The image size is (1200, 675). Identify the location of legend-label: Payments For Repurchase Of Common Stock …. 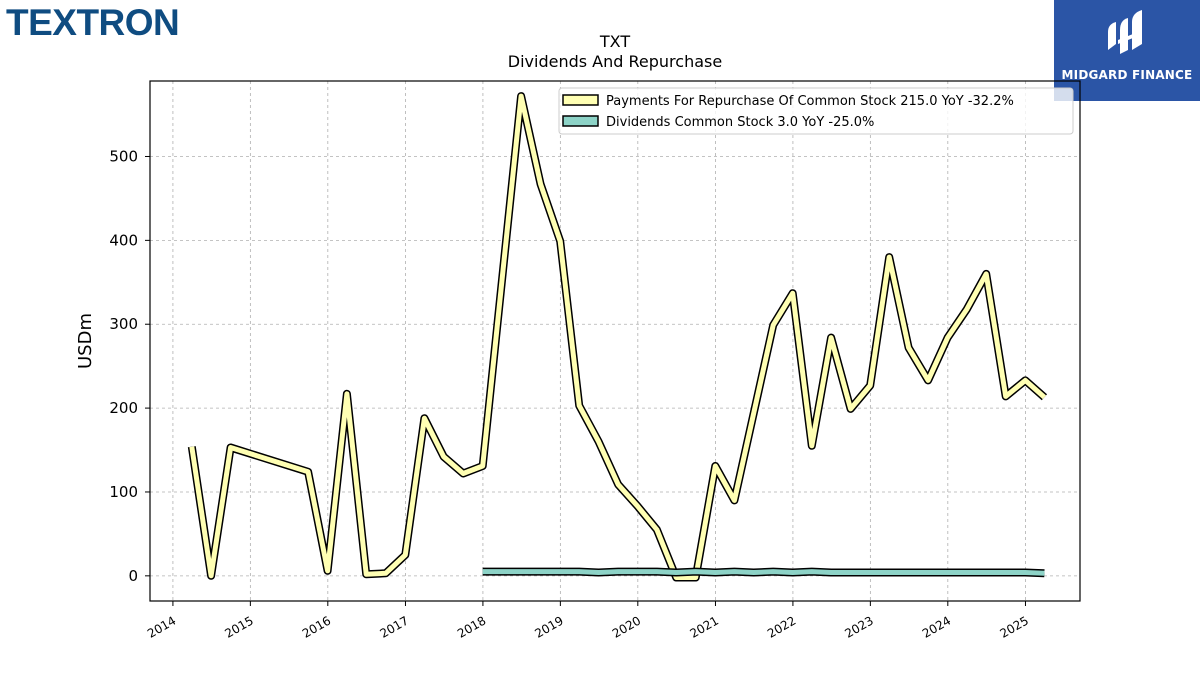
(810, 101).